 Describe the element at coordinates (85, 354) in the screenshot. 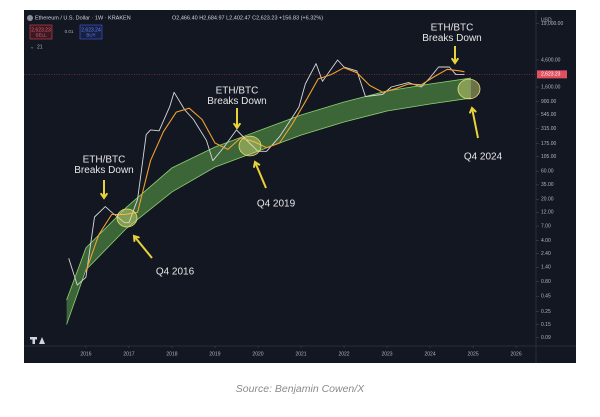

I see `x-tick-label: 2016` at that location.